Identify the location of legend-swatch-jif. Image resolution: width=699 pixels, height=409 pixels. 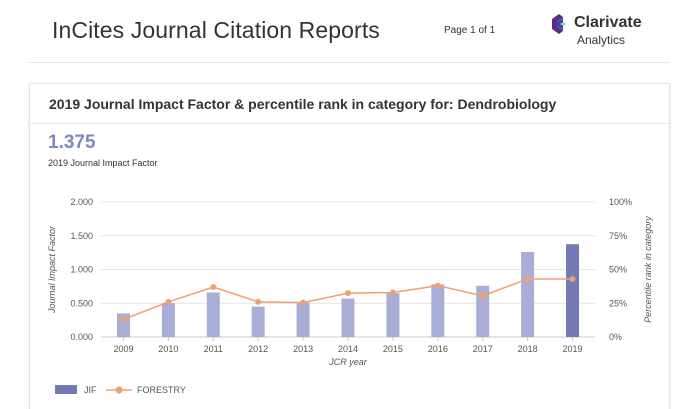
(66, 389).